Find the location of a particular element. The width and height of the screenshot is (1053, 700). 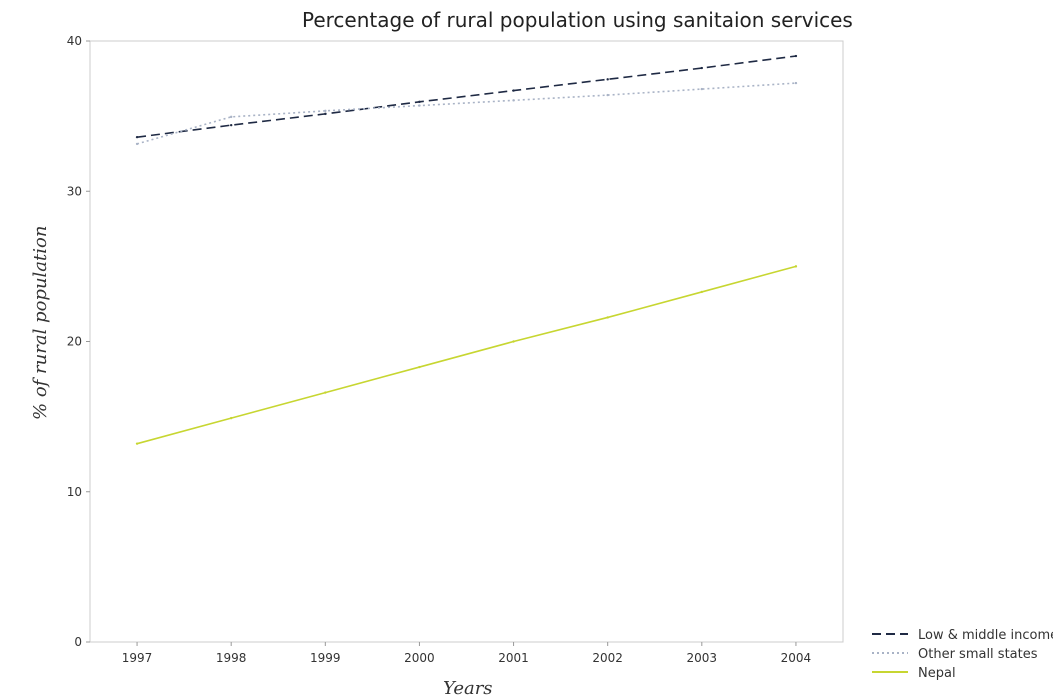

x-tick-label: 2004 is located at coordinates (796, 658).